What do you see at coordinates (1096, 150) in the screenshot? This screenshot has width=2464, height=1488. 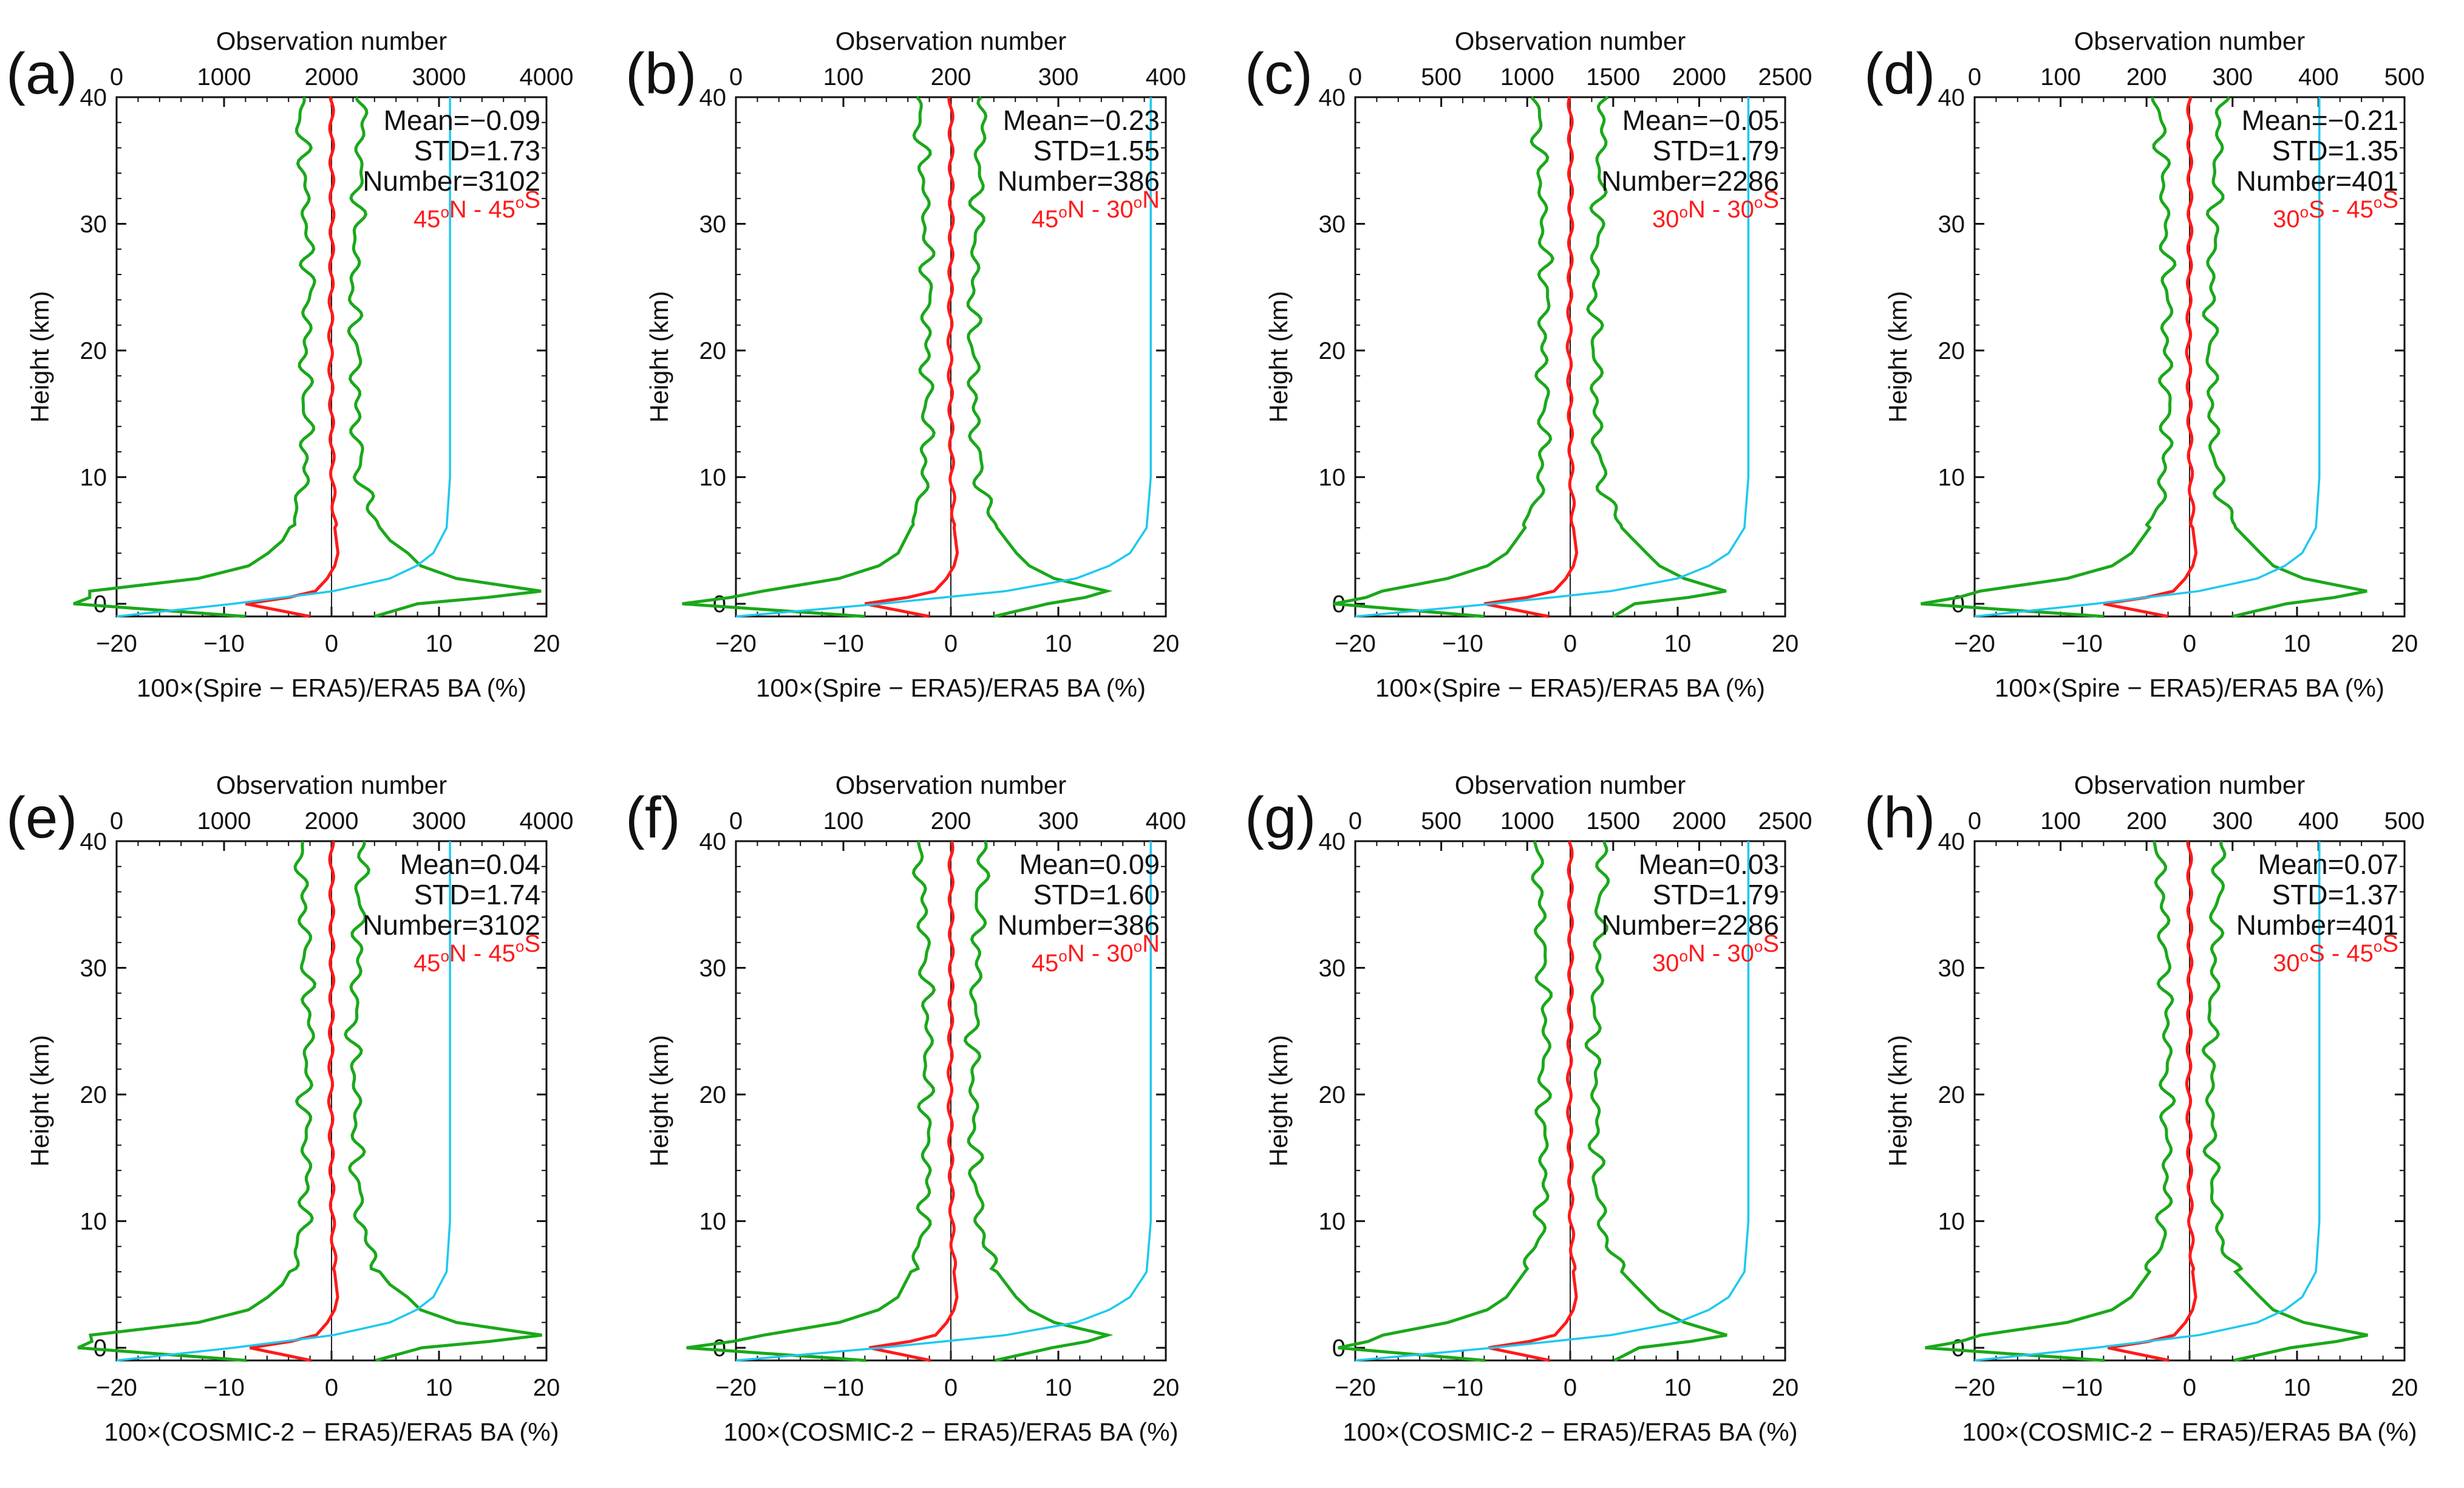 I see `stat-std: STD=1.55` at bounding box center [1096, 150].